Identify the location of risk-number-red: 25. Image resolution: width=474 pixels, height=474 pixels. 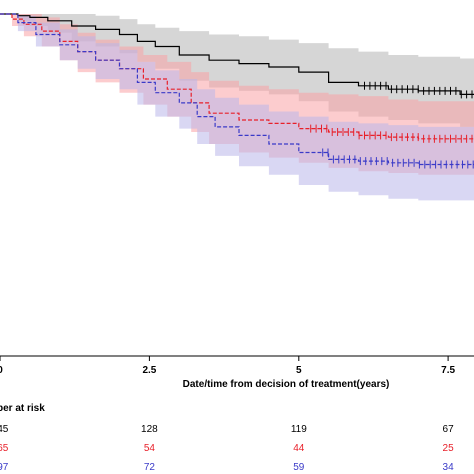
(449, 448).